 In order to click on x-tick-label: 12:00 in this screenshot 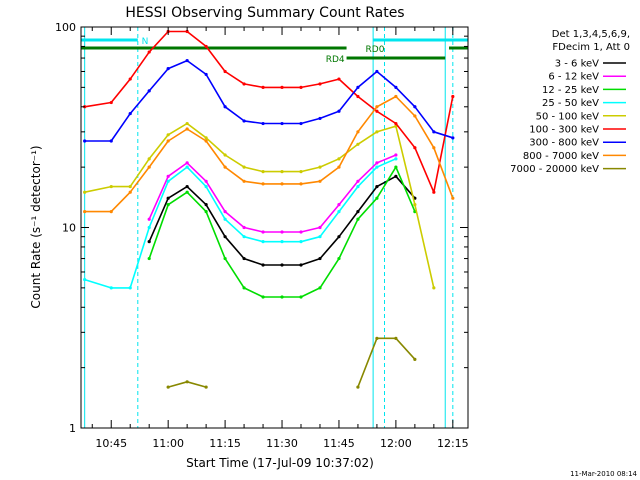, I will do `click(396, 443)`.